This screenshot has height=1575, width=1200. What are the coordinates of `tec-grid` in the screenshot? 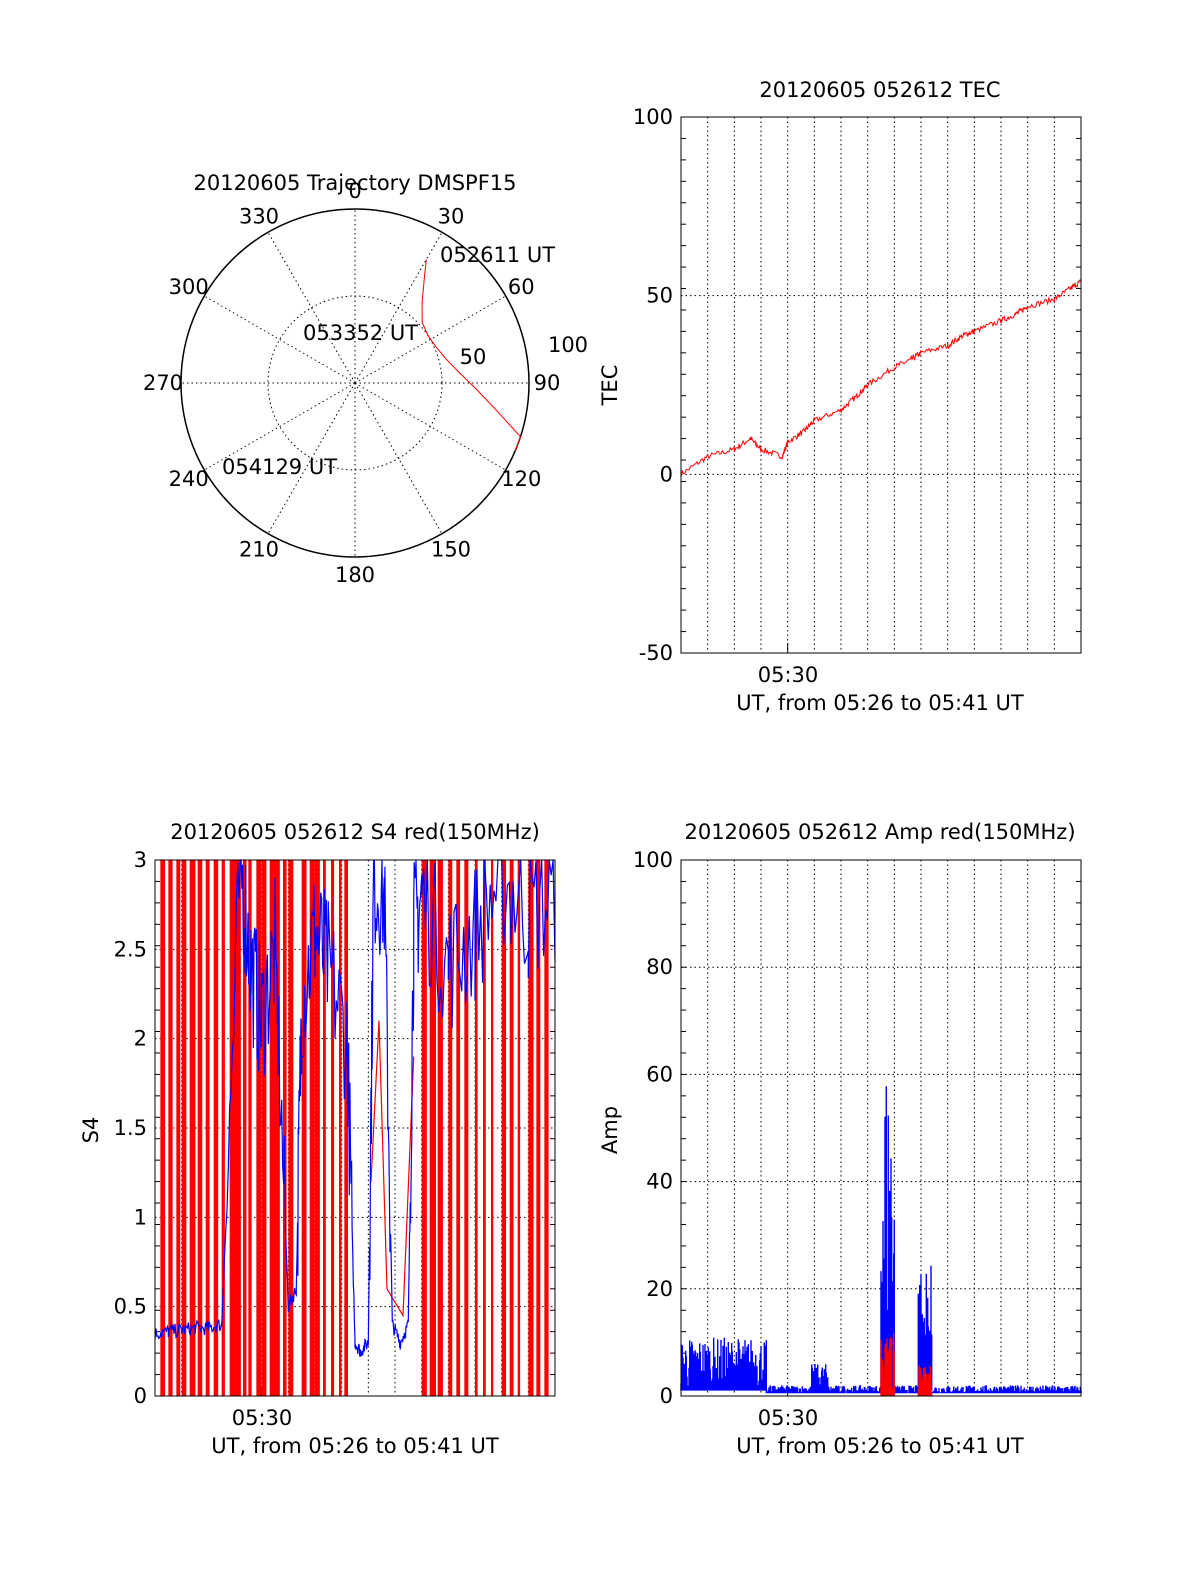 It's located at (881, 385).